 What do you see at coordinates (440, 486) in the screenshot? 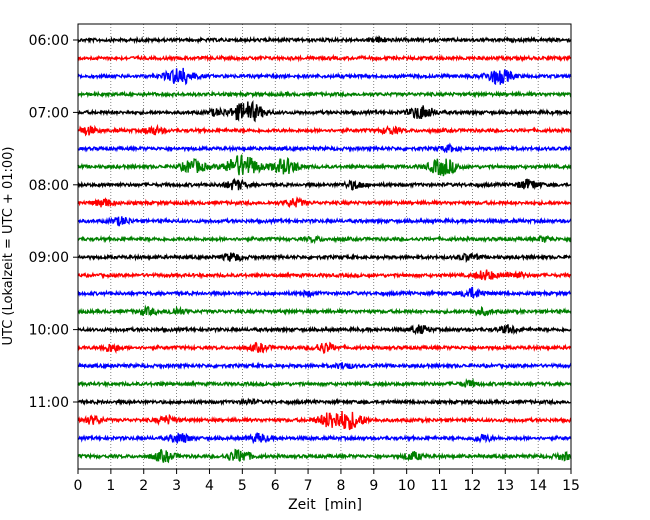
I see `x-tick-label: 11` at bounding box center [440, 486].